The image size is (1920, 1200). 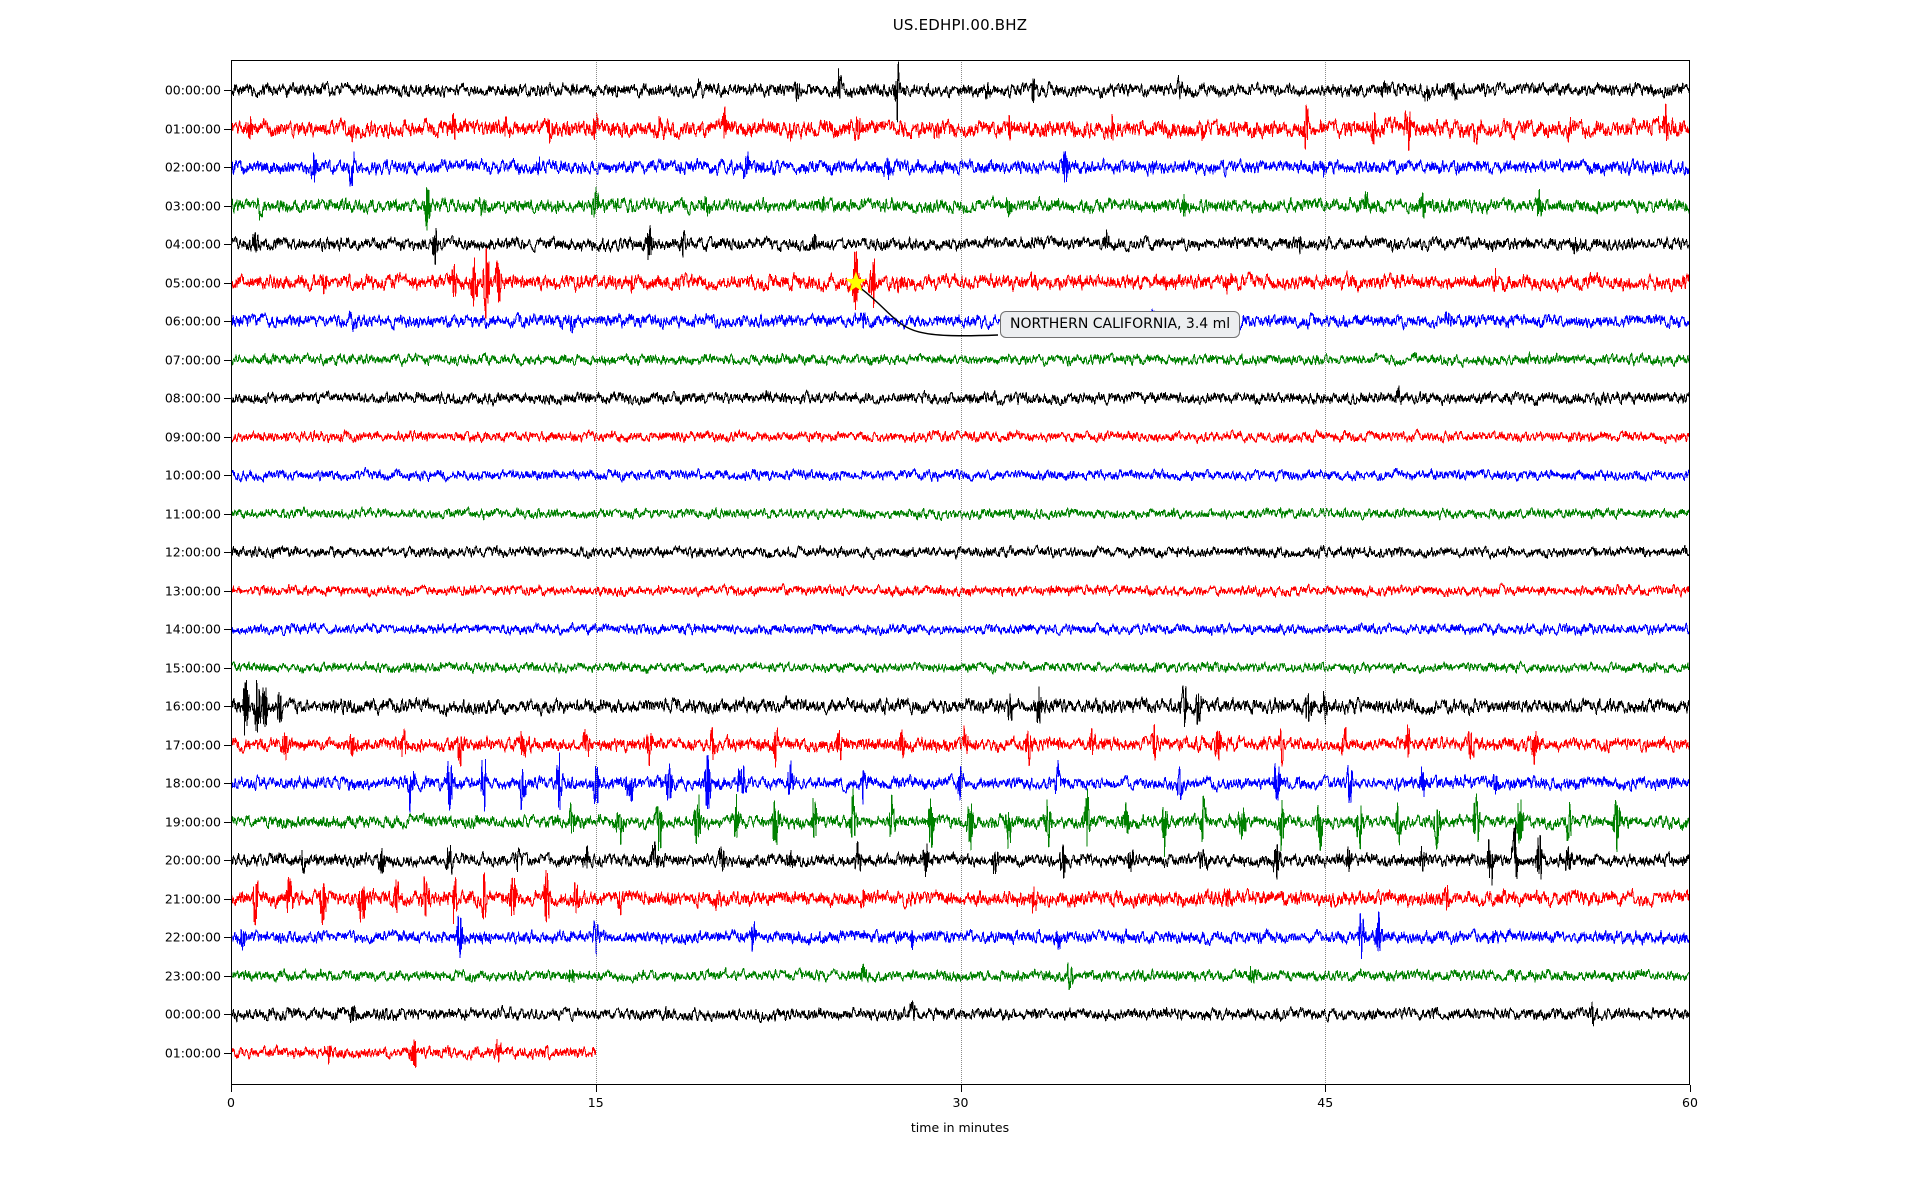 What do you see at coordinates (192, 822) in the screenshot?
I see `y-axis-tick-label: 19:00:00` at bounding box center [192, 822].